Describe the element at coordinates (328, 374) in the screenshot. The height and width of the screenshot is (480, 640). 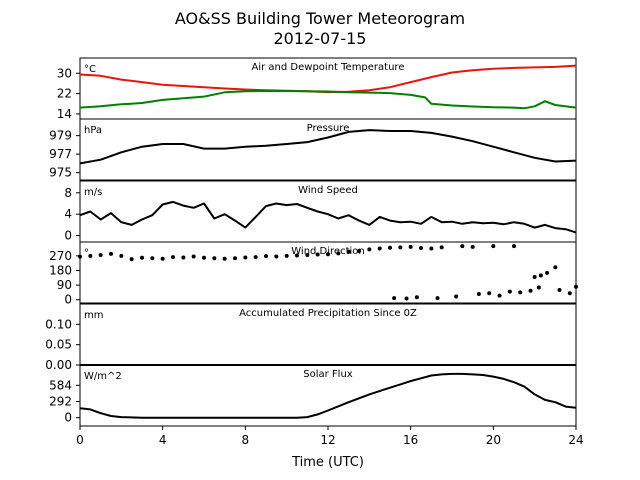
I see `panel-title: Solar Flux` at that location.